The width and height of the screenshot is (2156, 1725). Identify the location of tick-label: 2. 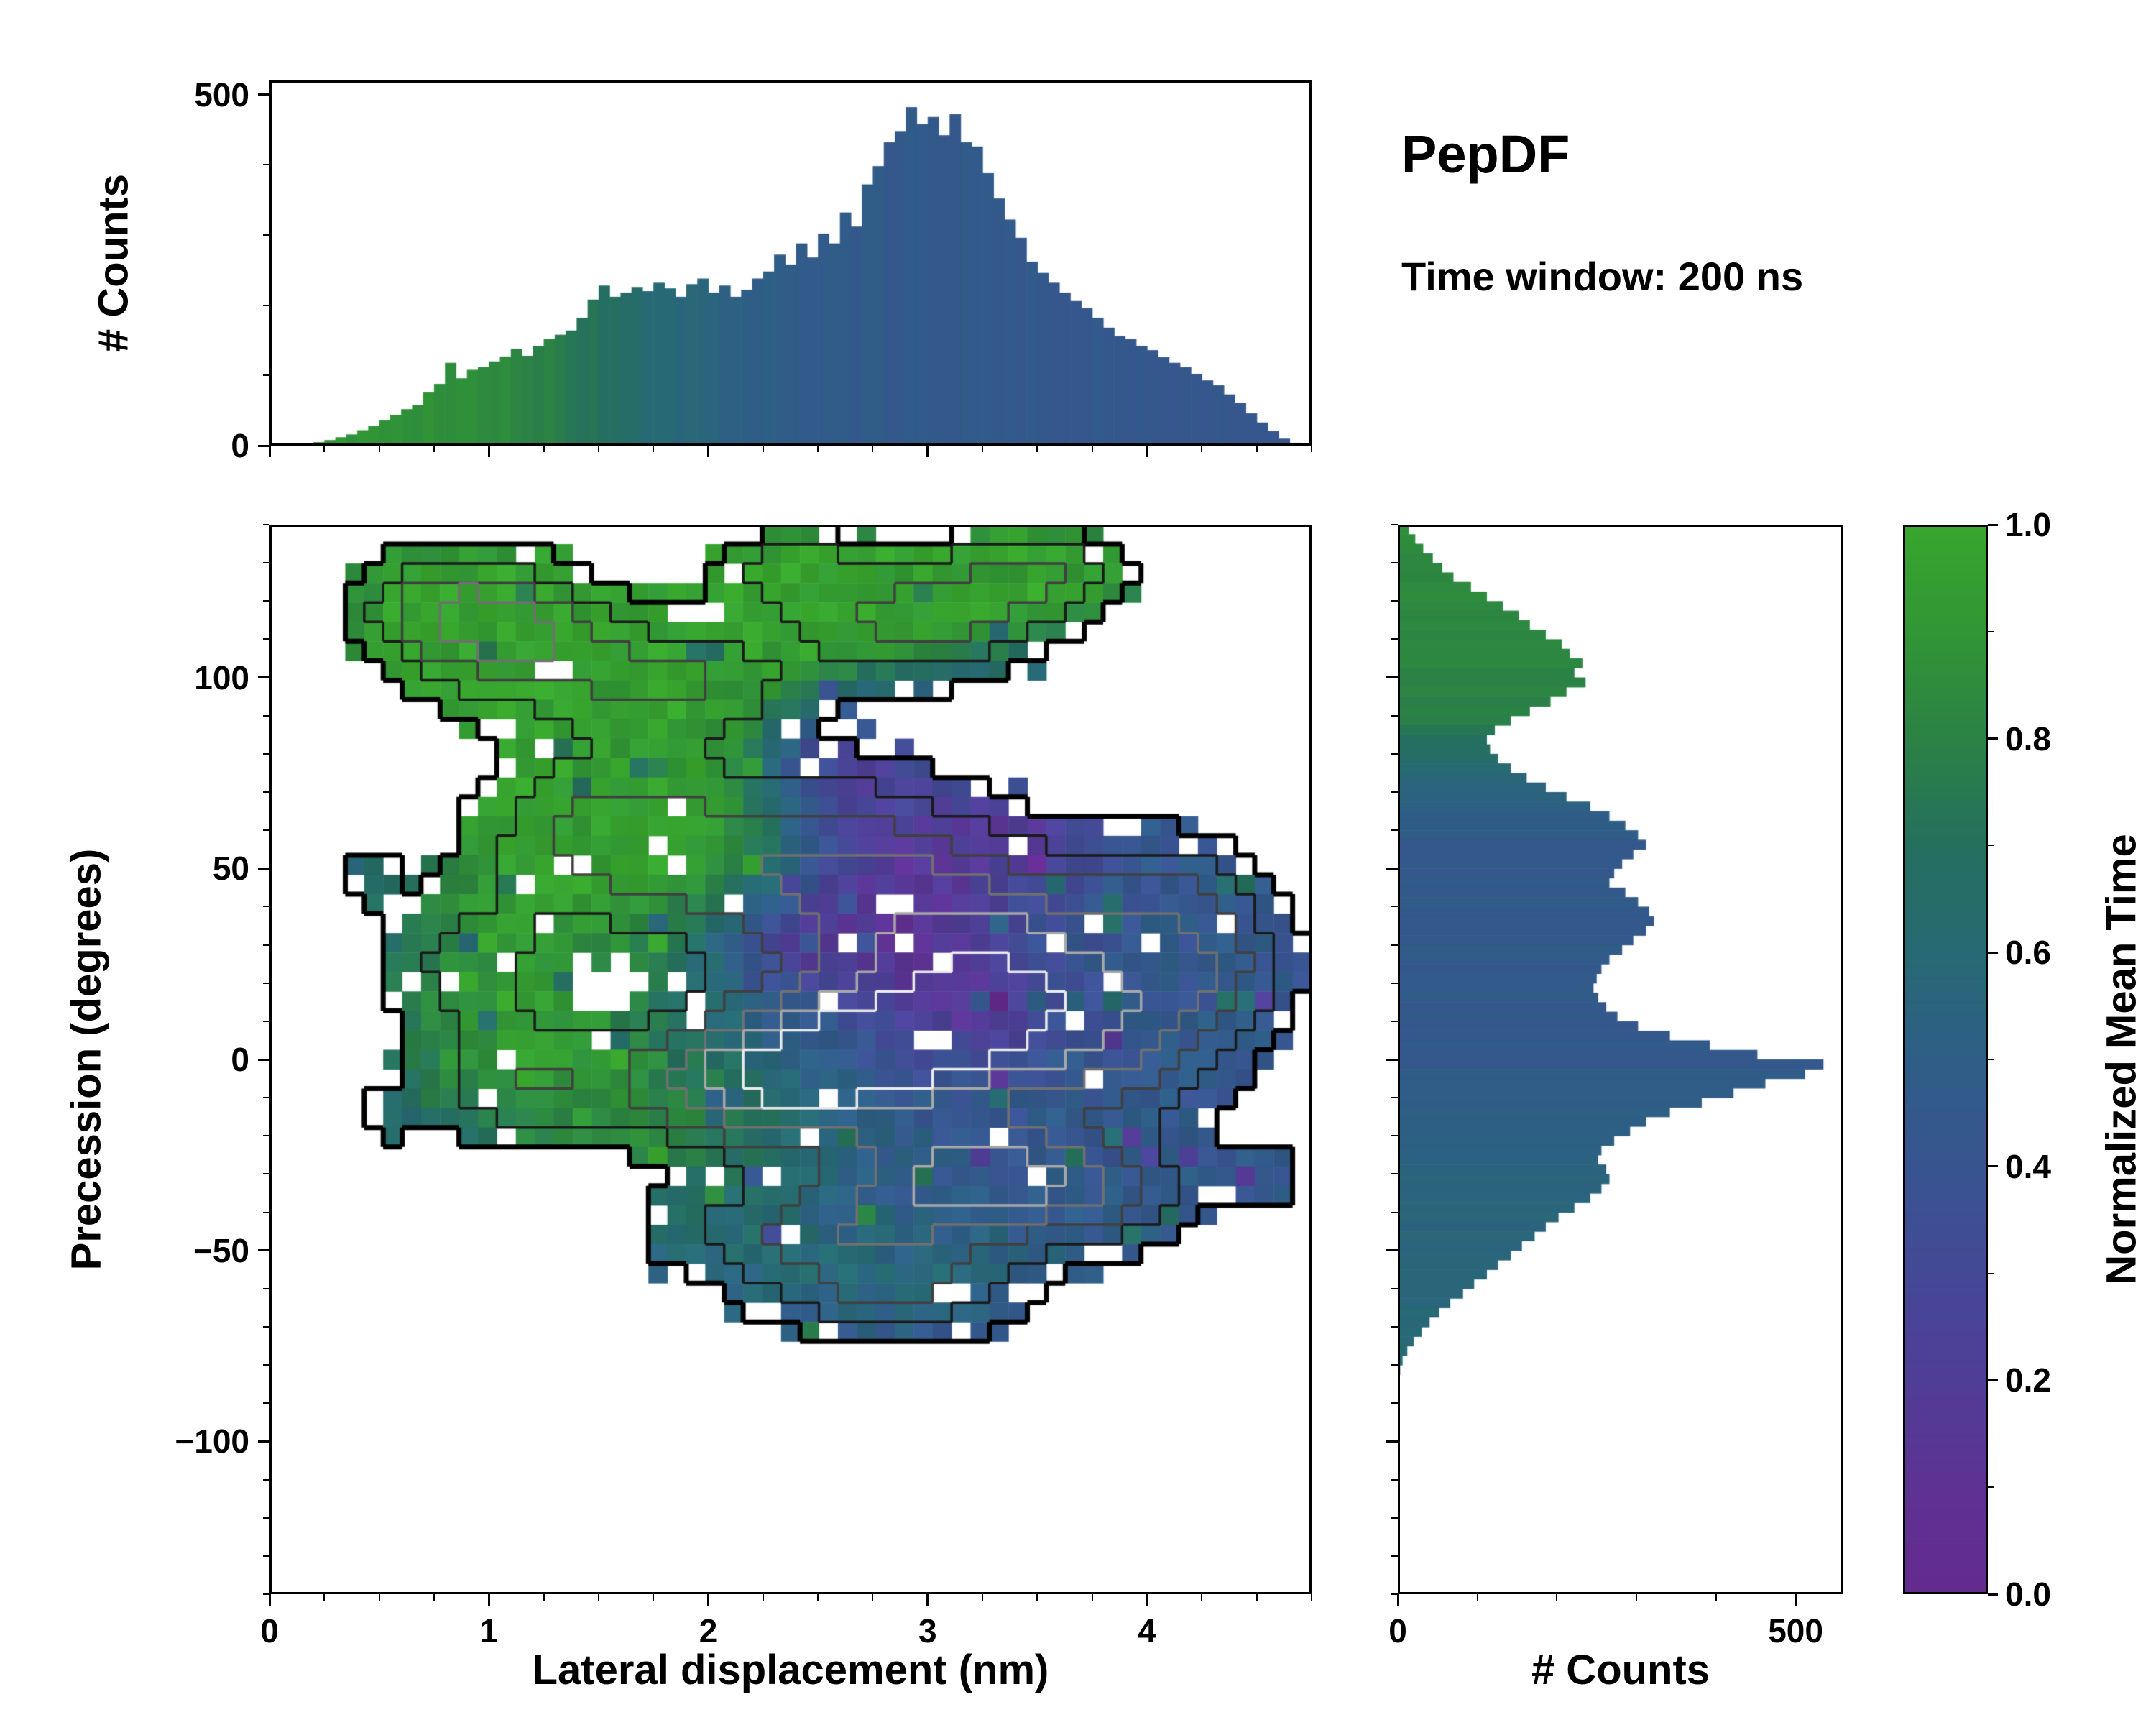
(708, 1631).